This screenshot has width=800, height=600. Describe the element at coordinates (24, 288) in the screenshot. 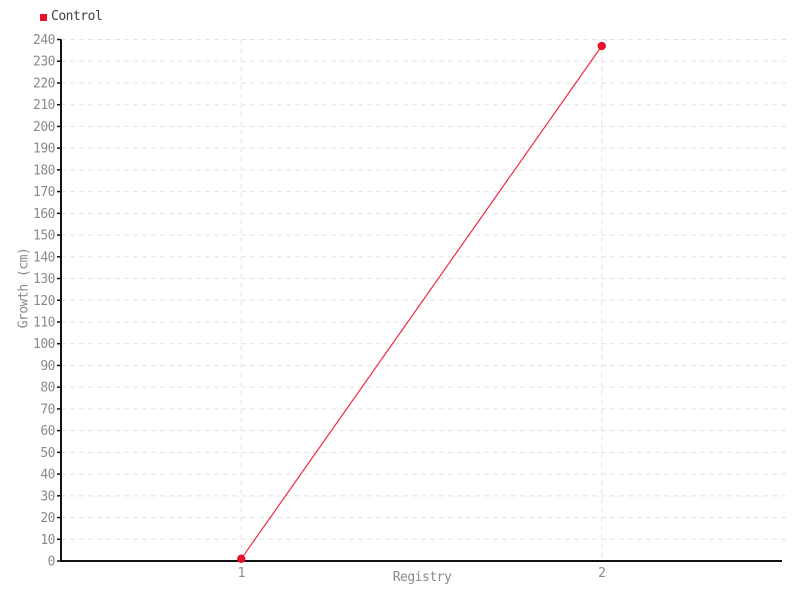

I see `y-axis-title: Growth (cm)` at that location.